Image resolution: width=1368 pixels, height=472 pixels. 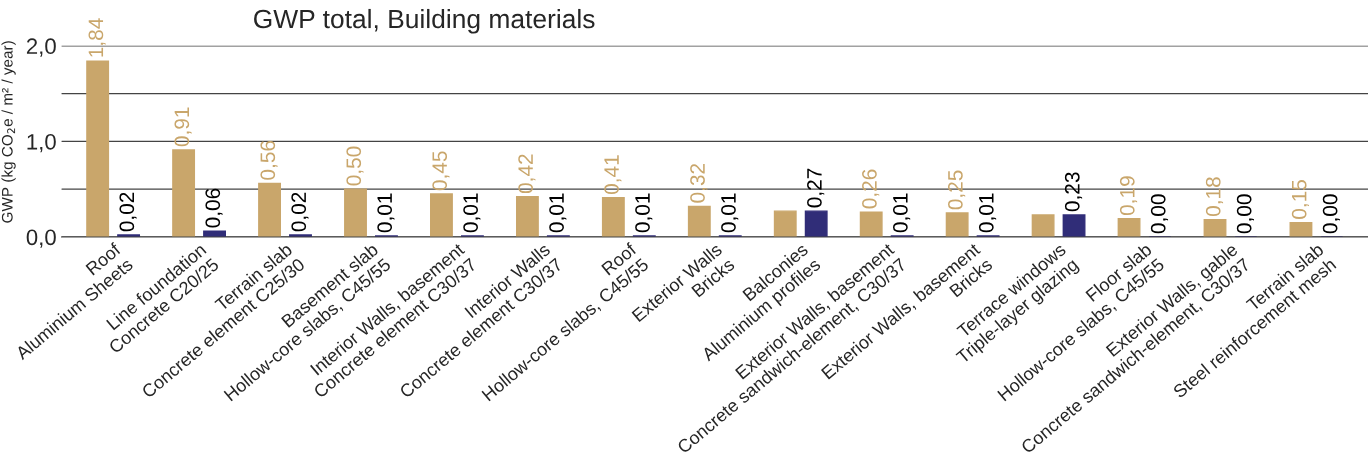 I want to click on y-tick-label: 1,0, so click(x=41, y=143).